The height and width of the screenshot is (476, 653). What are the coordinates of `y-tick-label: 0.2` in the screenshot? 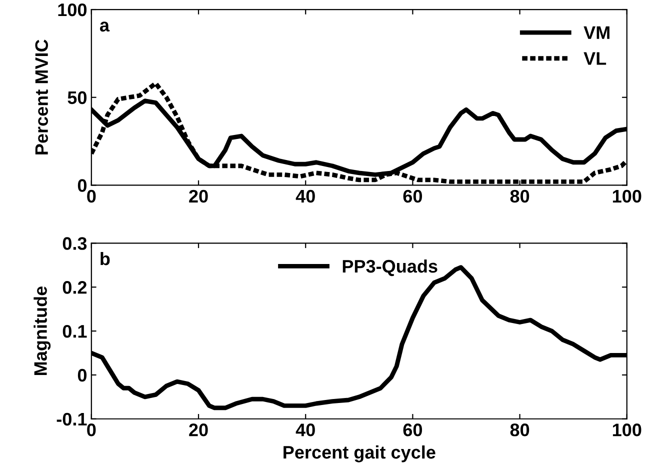 It's located at (74, 287).